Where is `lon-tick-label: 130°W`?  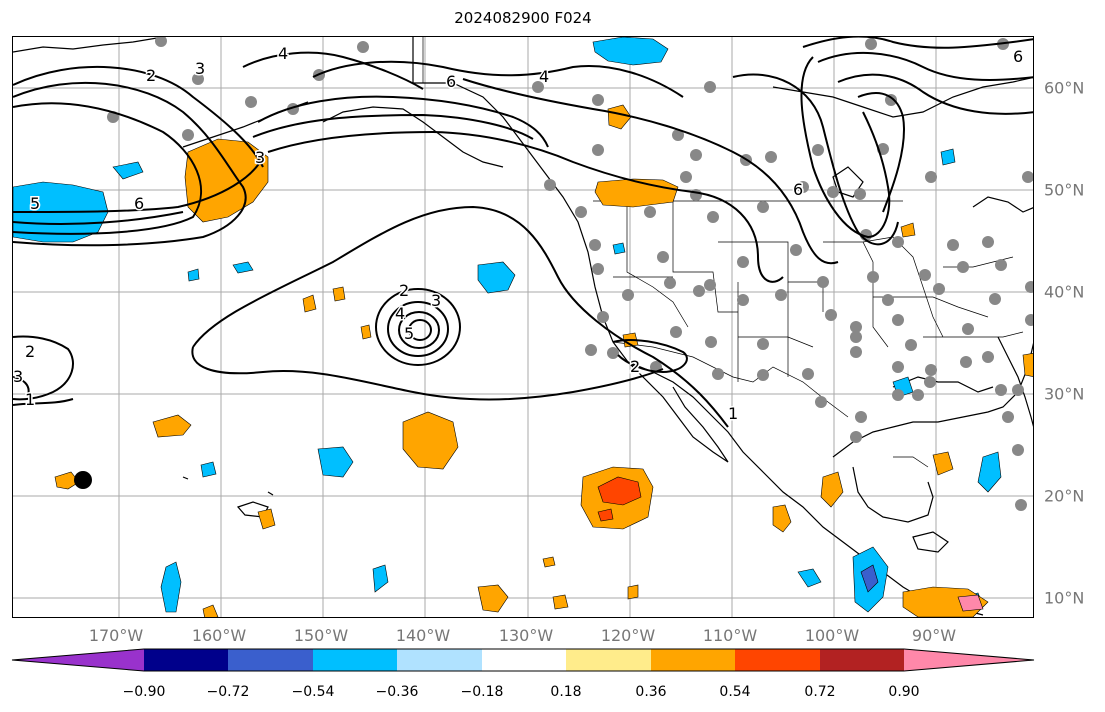
lon-tick-label: 130°W is located at coordinates (526, 635).